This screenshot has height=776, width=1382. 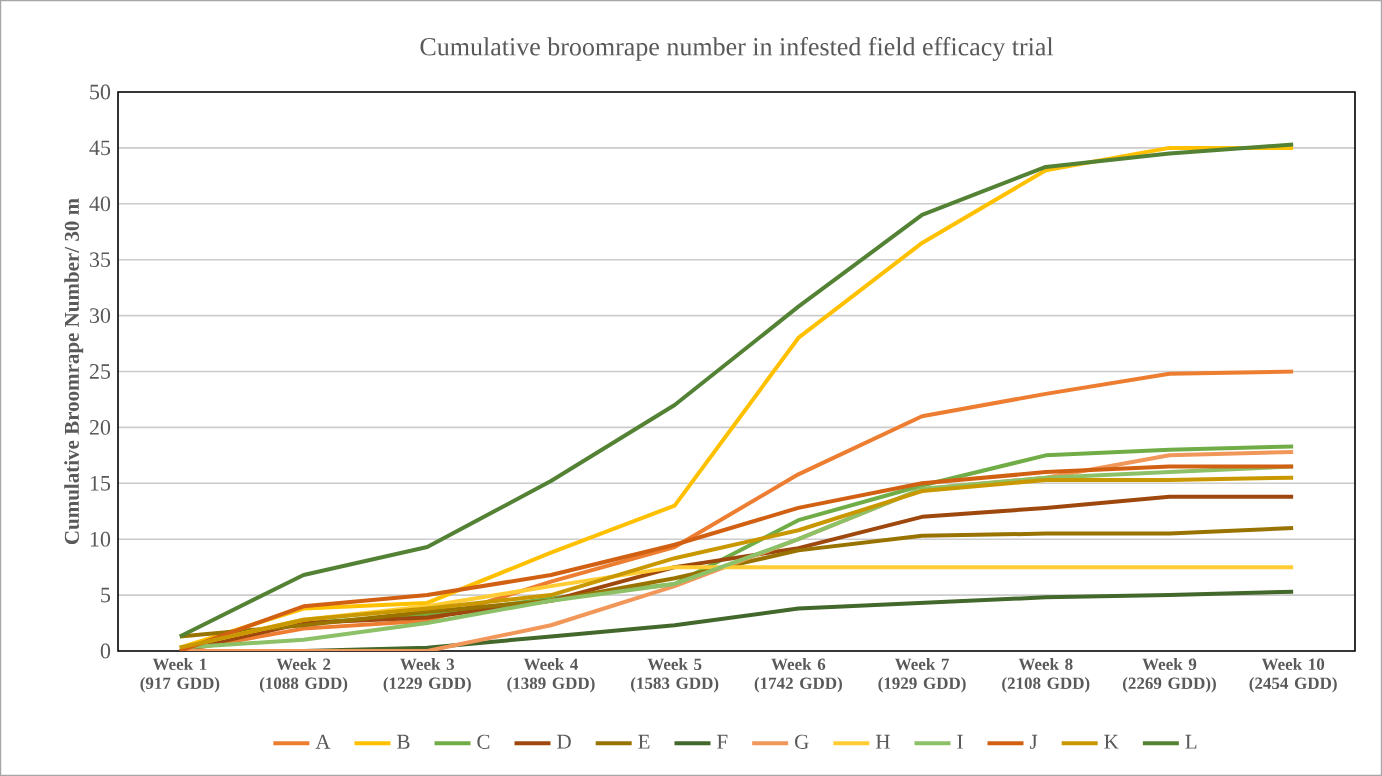 I want to click on legend-label: F, so click(x=722, y=741).